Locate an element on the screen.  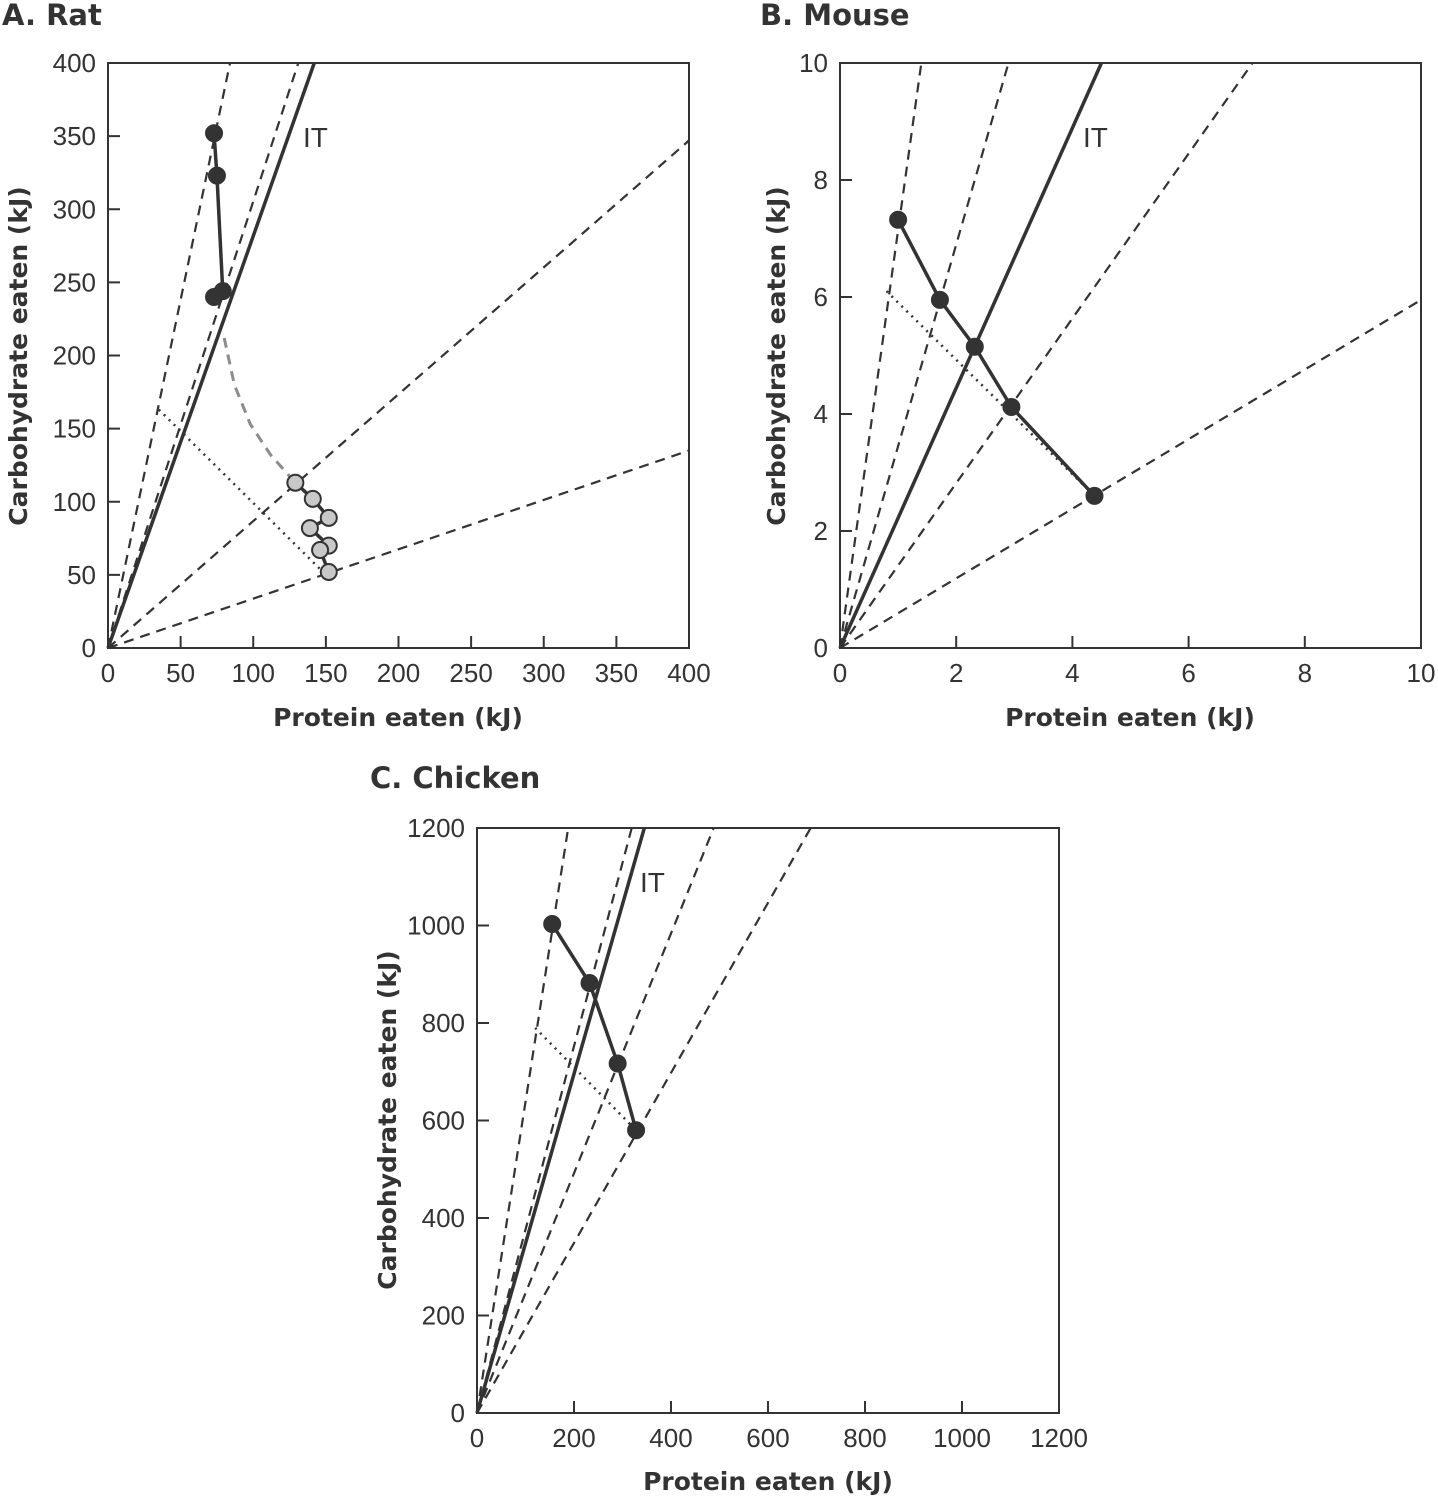
x-tick-label: 6 is located at coordinates (1188, 673).